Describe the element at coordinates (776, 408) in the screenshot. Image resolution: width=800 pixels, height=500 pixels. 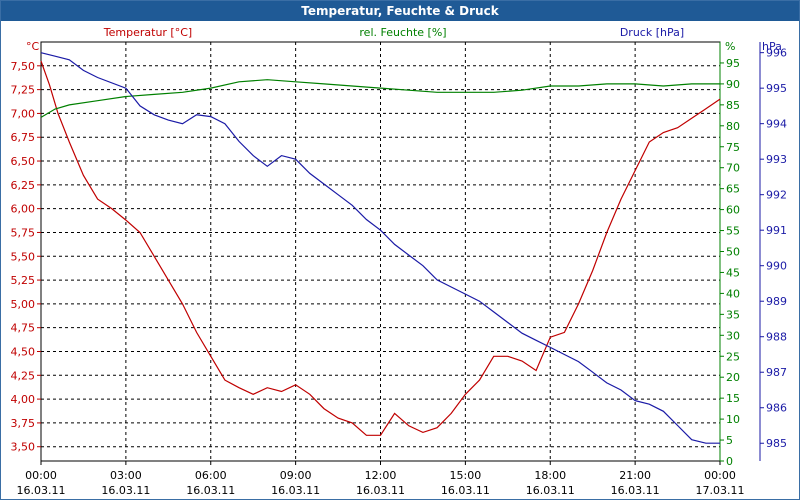
I see `pressure-tick-label: 986` at that location.